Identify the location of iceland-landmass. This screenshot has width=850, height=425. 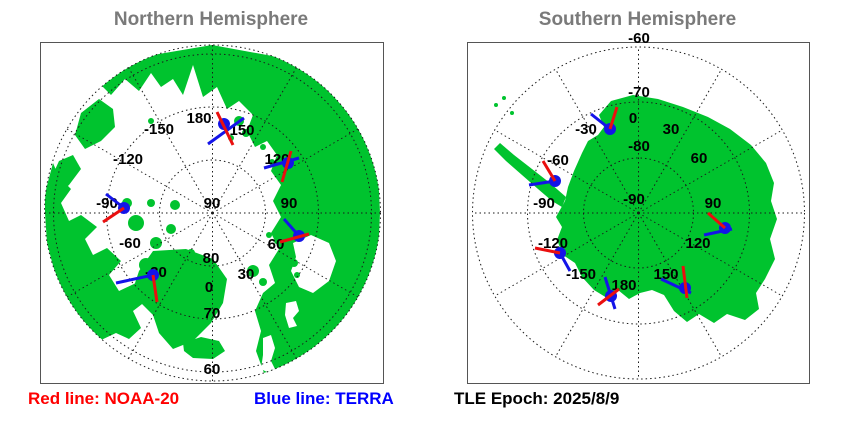
(204, 348).